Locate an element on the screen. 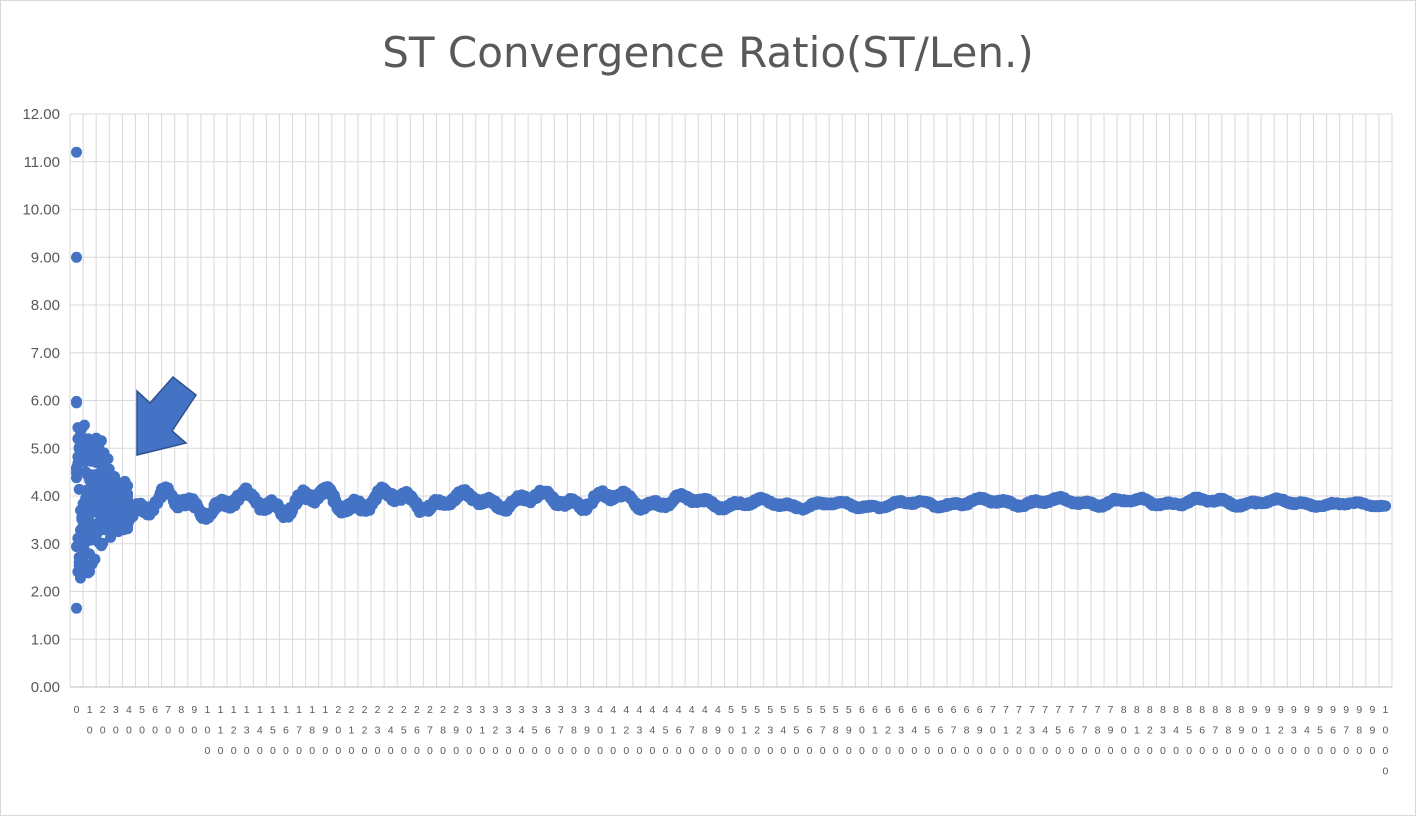  y-tick-label: 5.00 is located at coordinates (45, 448).